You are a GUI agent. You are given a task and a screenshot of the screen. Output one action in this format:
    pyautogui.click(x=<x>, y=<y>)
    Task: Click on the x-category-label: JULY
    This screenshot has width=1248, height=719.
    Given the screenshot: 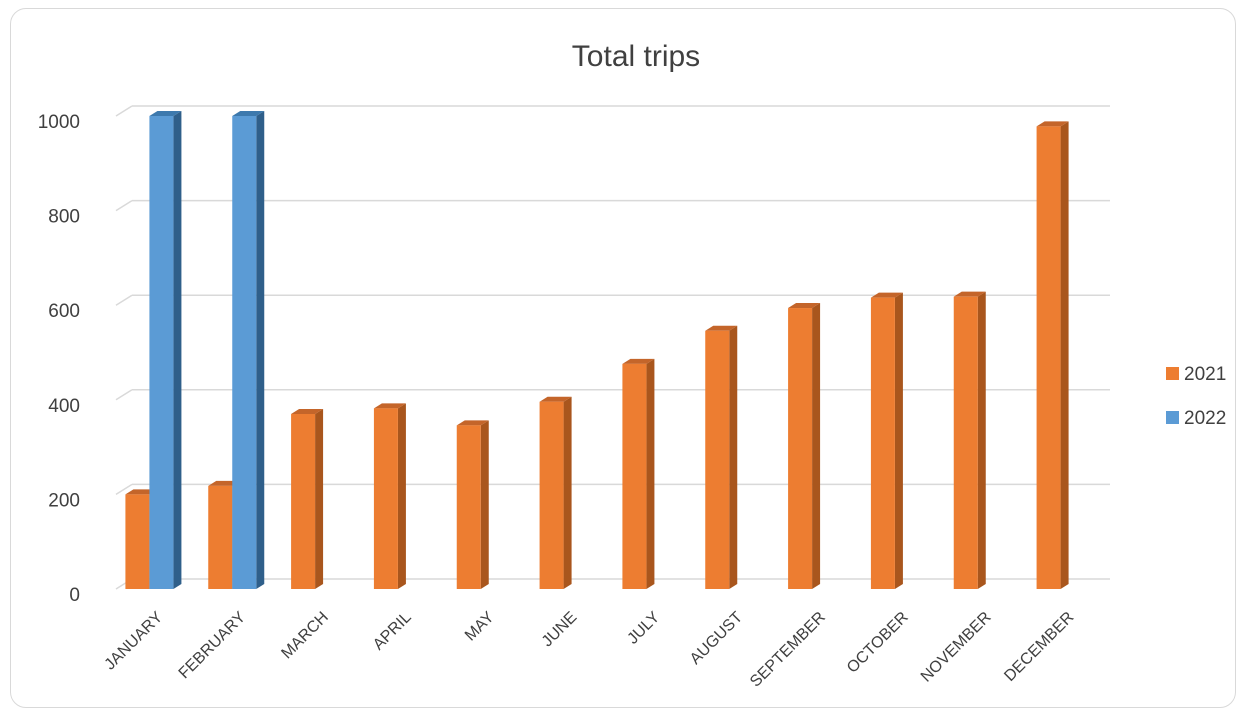 What is the action you would take?
    pyautogui.click(x=643, y=628)
    